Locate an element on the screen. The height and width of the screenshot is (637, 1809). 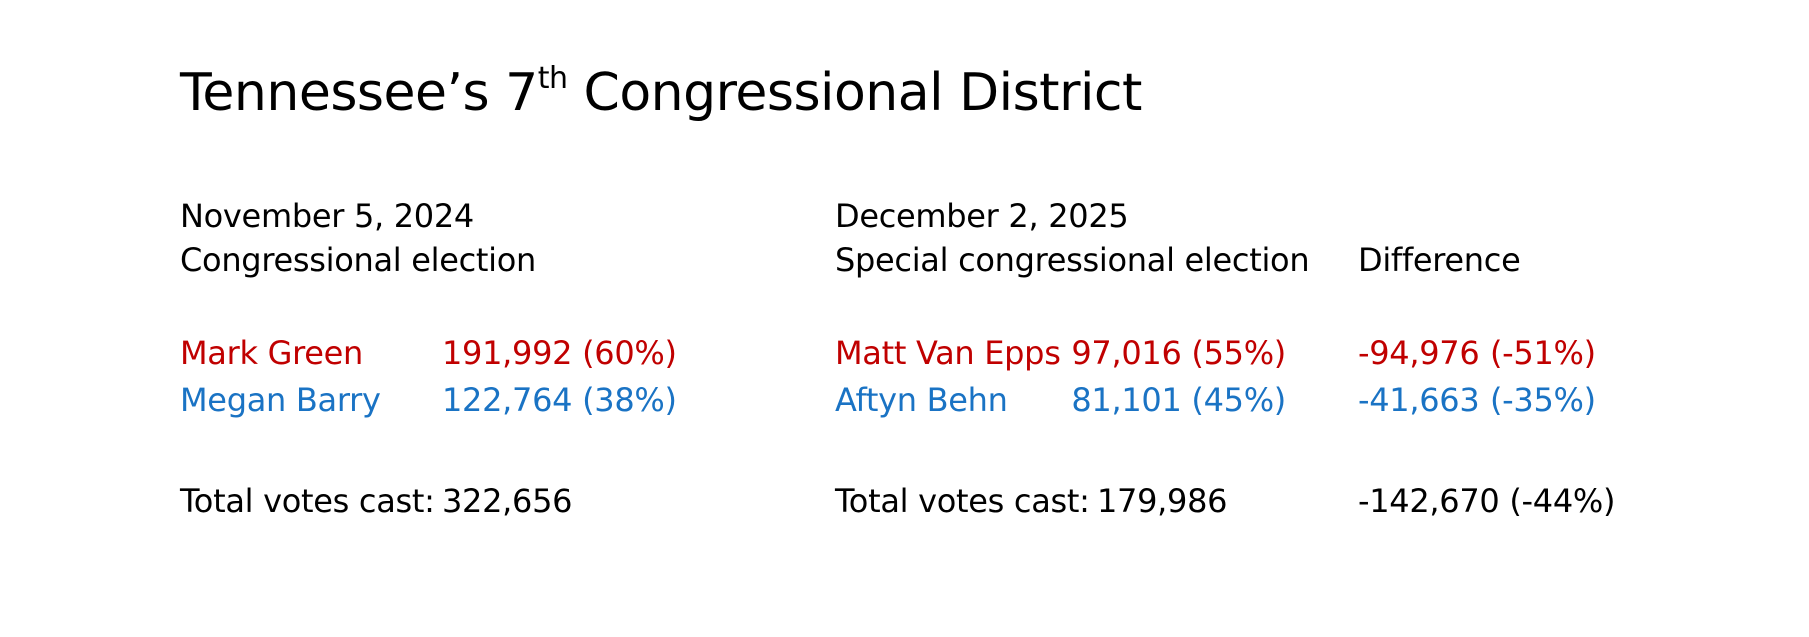
candidate-2025-rep-result: 97,016 (55%) is located at coordinates (1178, 353).